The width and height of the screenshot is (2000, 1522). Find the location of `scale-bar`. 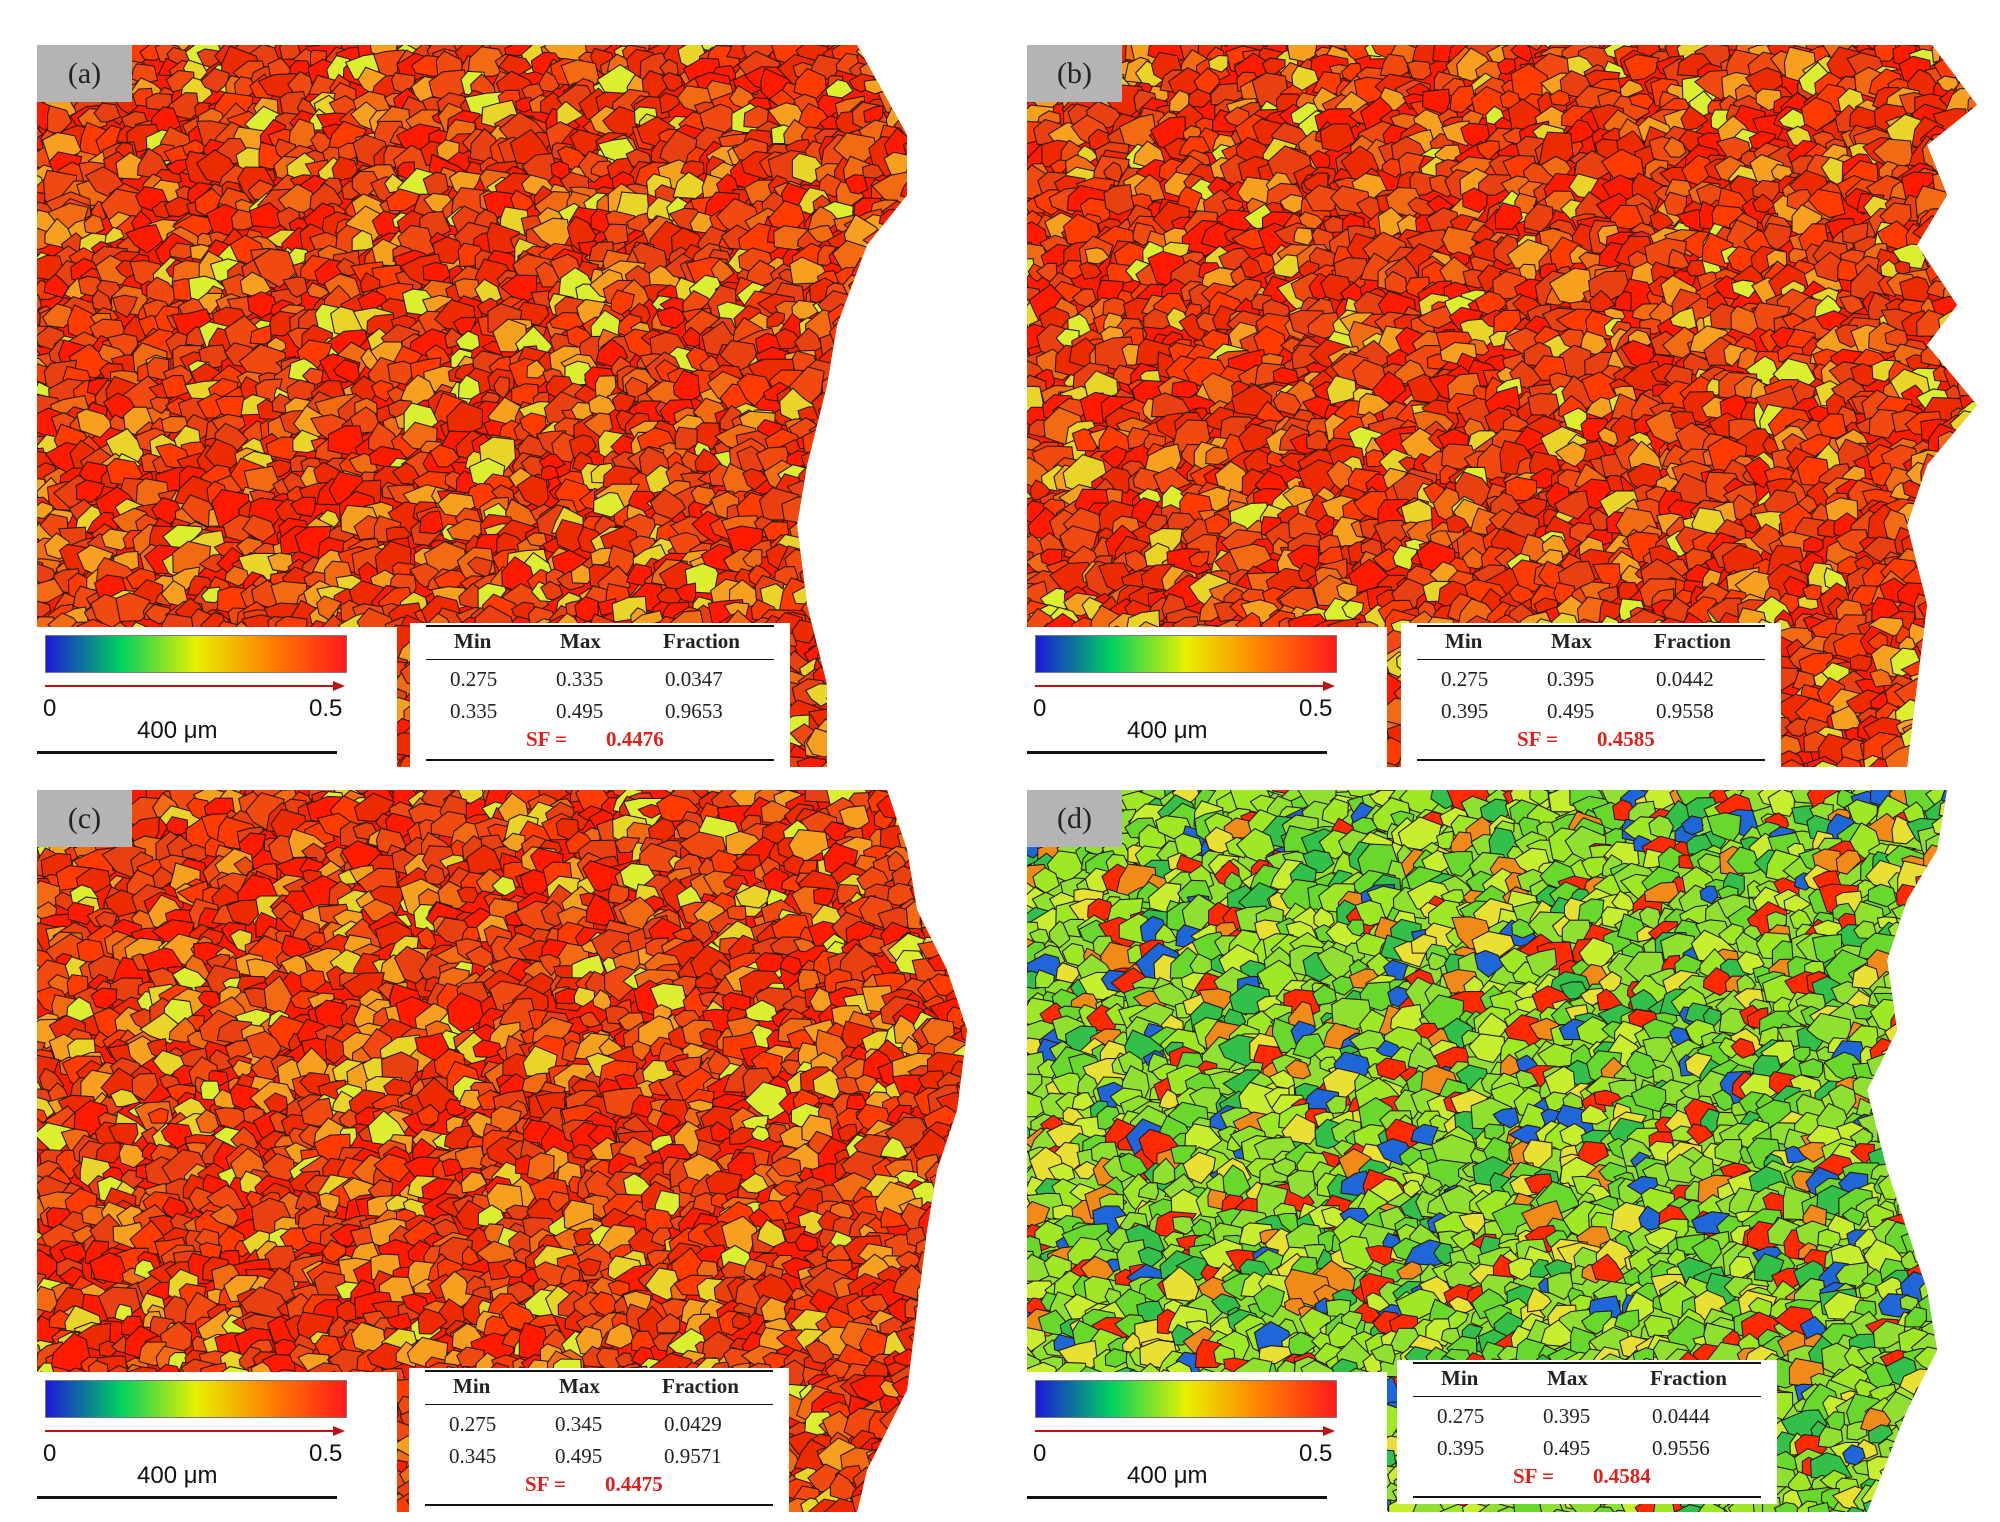

scale-bar is located at coordinates (187, 752).